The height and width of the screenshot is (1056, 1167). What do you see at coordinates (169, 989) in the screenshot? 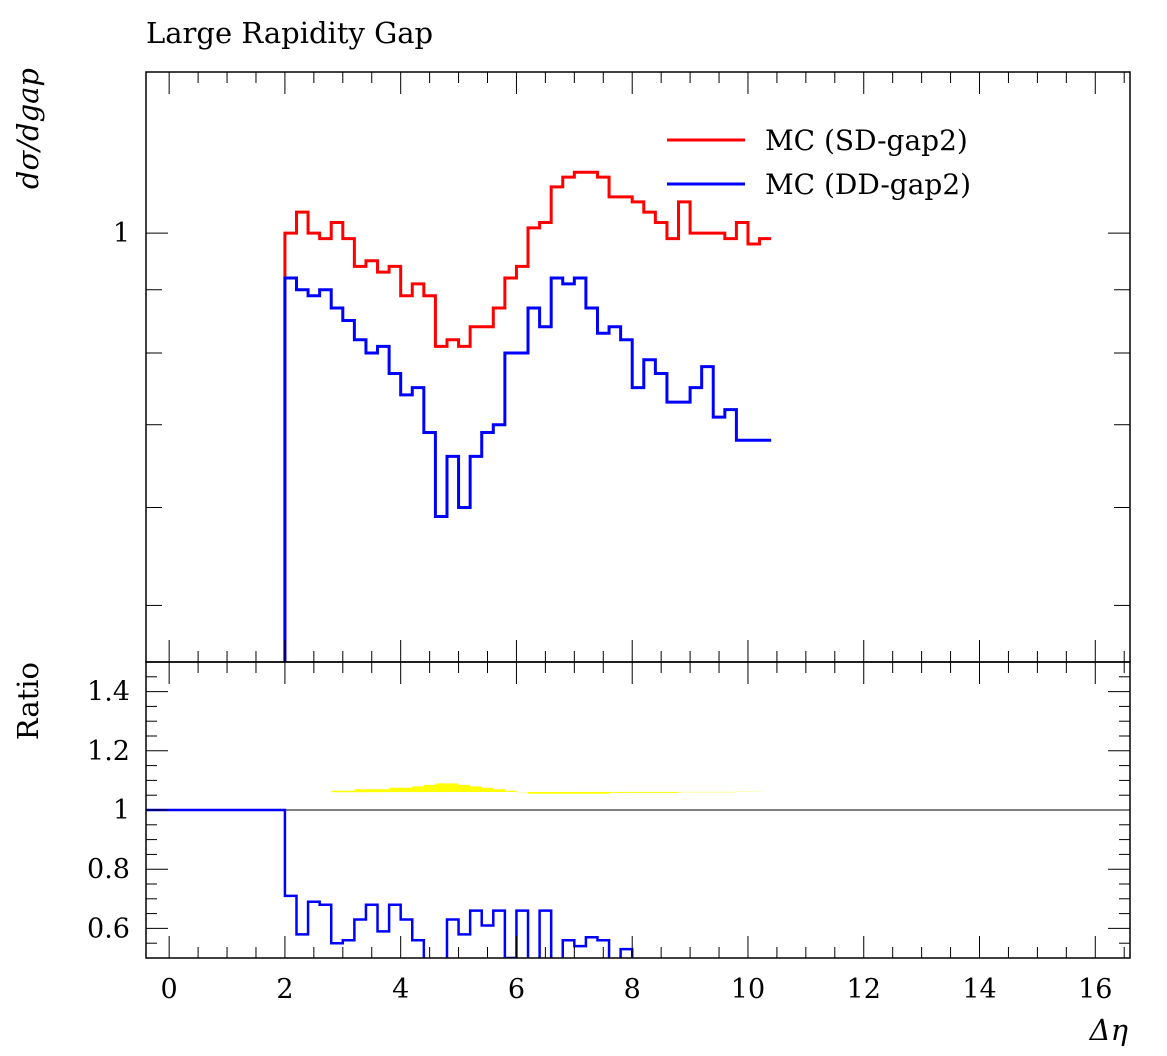
I see `x-tick-label: 0` at bounding box center [169, 989].